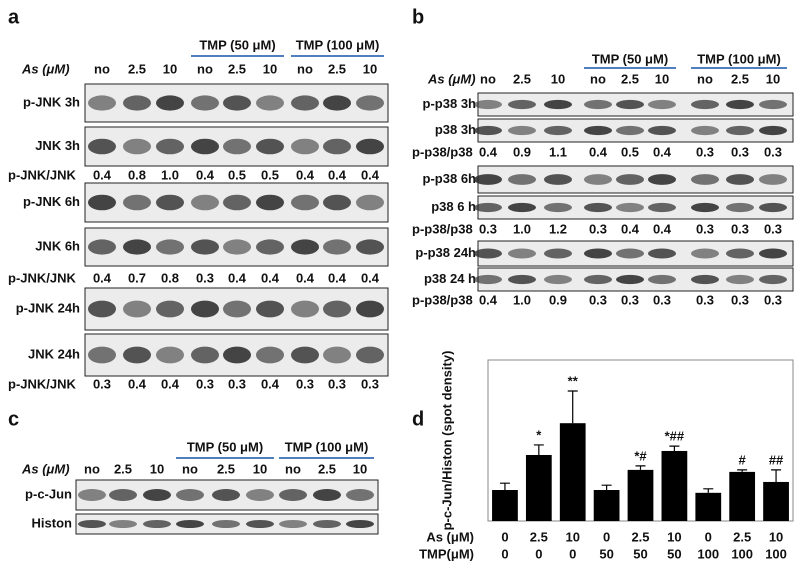  What do you see at coordinates (42, 174) in the screenshot?
I see `ratio-label: p-JNK/JNK` at bounding box center [42, 174].